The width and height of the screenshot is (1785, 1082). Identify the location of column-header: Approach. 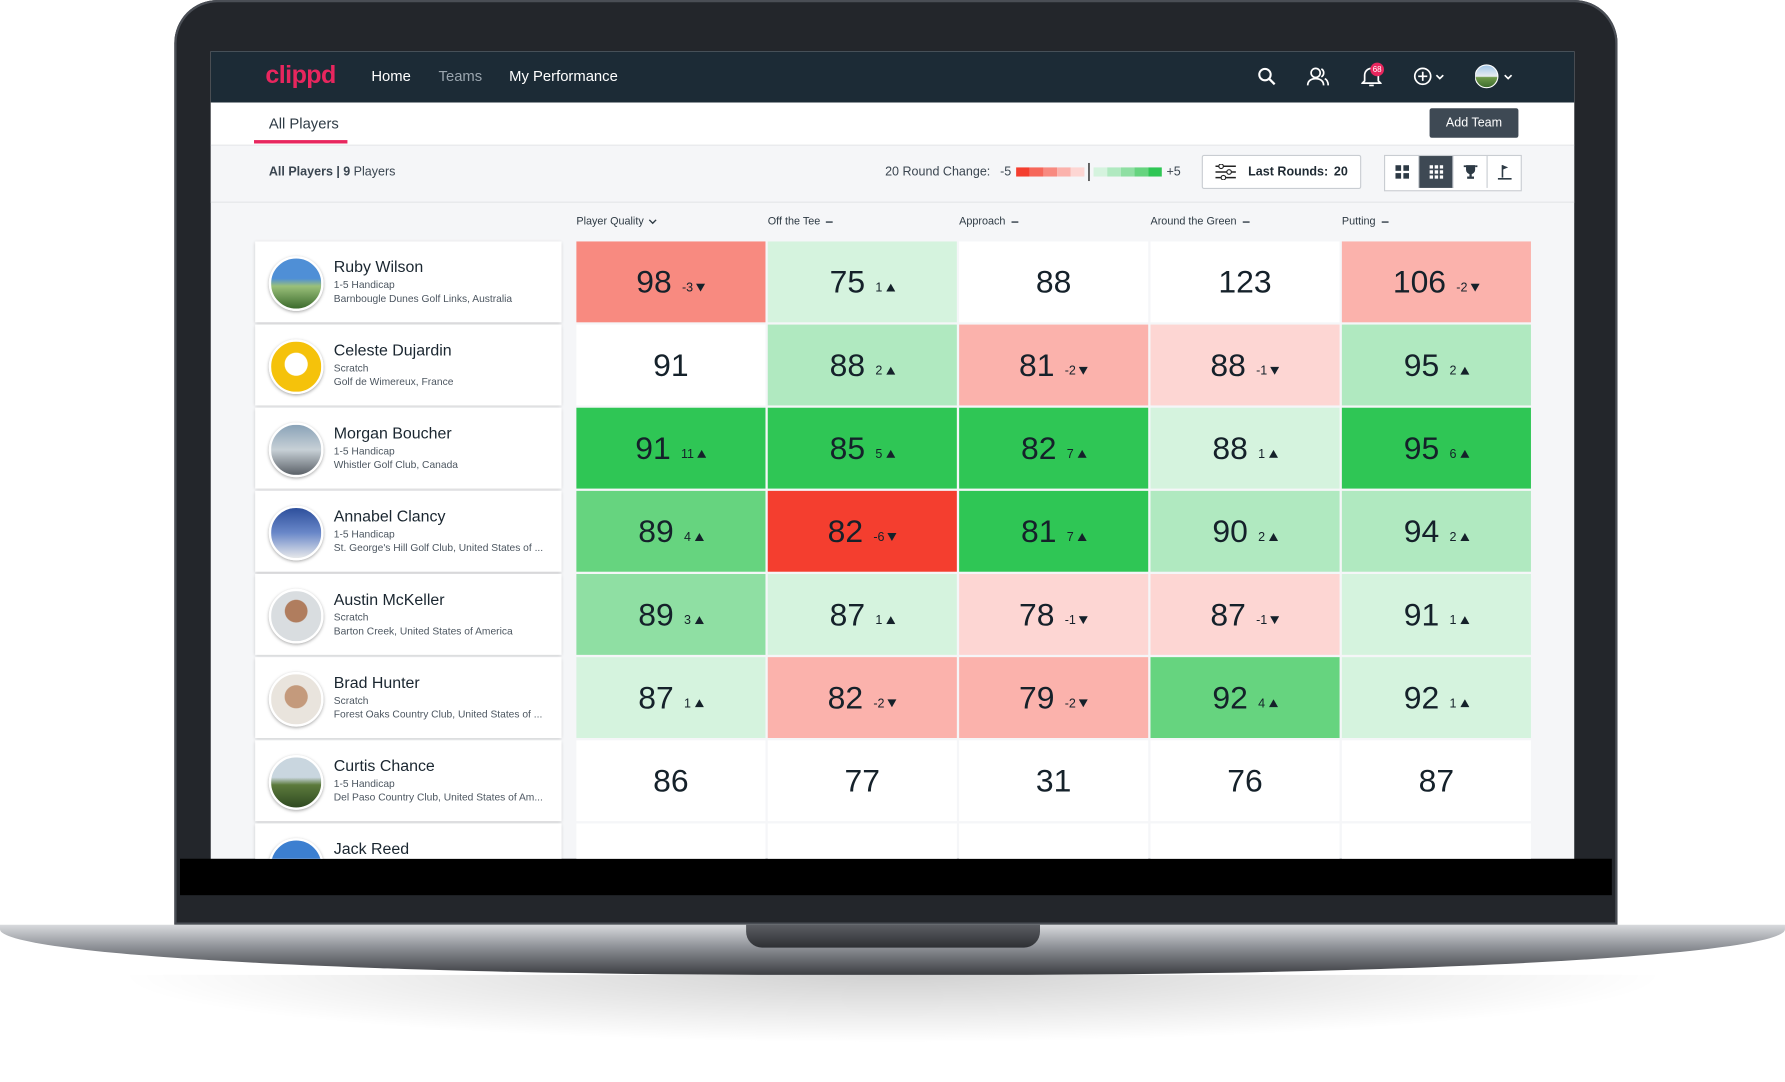
(989, 221).